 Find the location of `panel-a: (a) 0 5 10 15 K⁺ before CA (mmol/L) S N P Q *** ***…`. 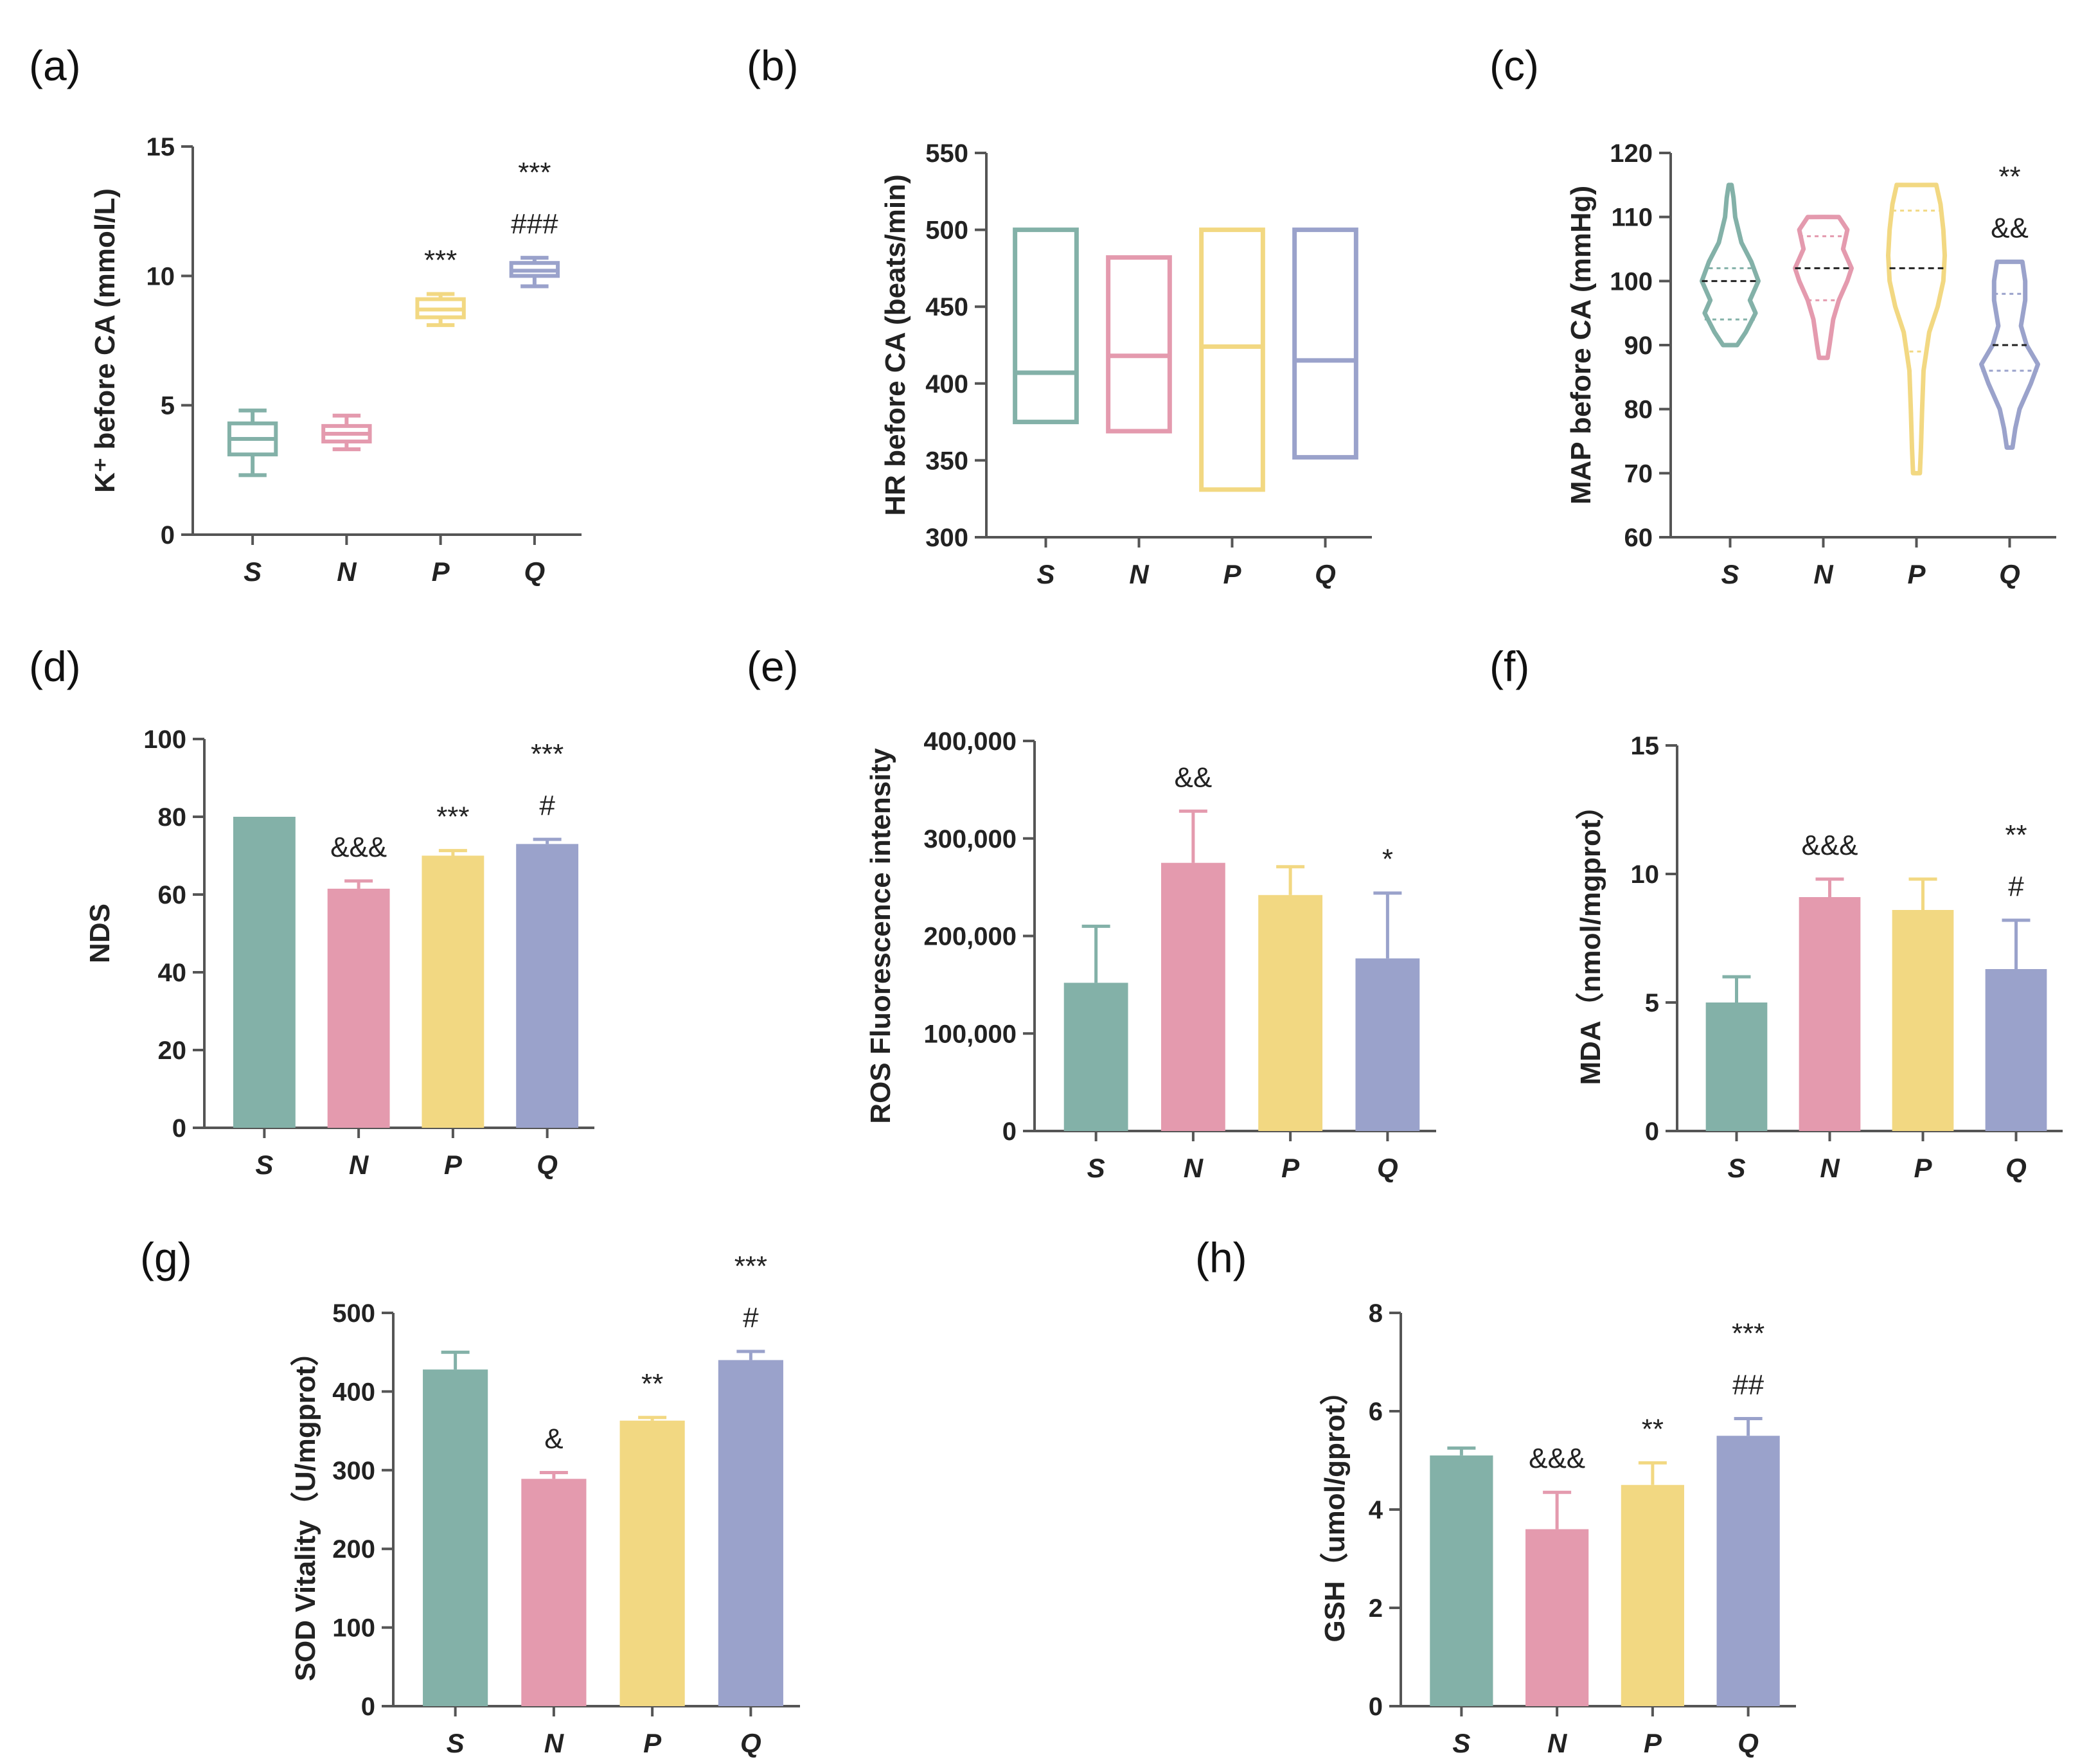

panel-a: (a) 0 5 10 15 K⁺ before CA (mmol/L) S N P Q *** ***… is located at coordinates (305, 314).